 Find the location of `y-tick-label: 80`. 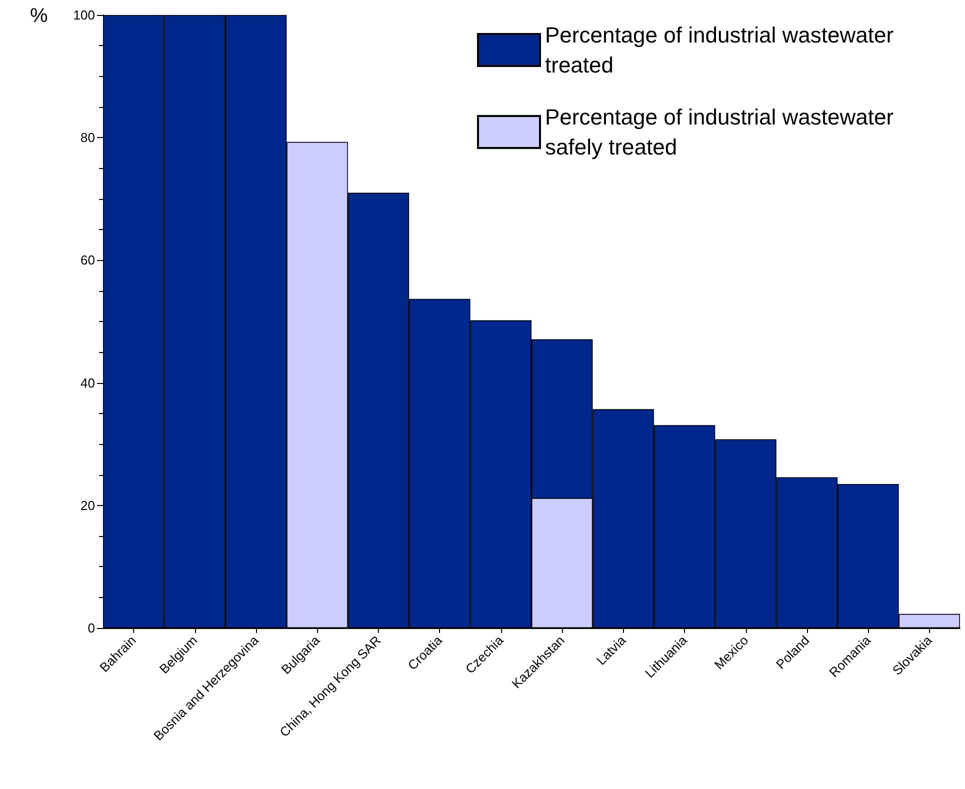

y-tick-label: 80 is located at coordinates (87, 138).